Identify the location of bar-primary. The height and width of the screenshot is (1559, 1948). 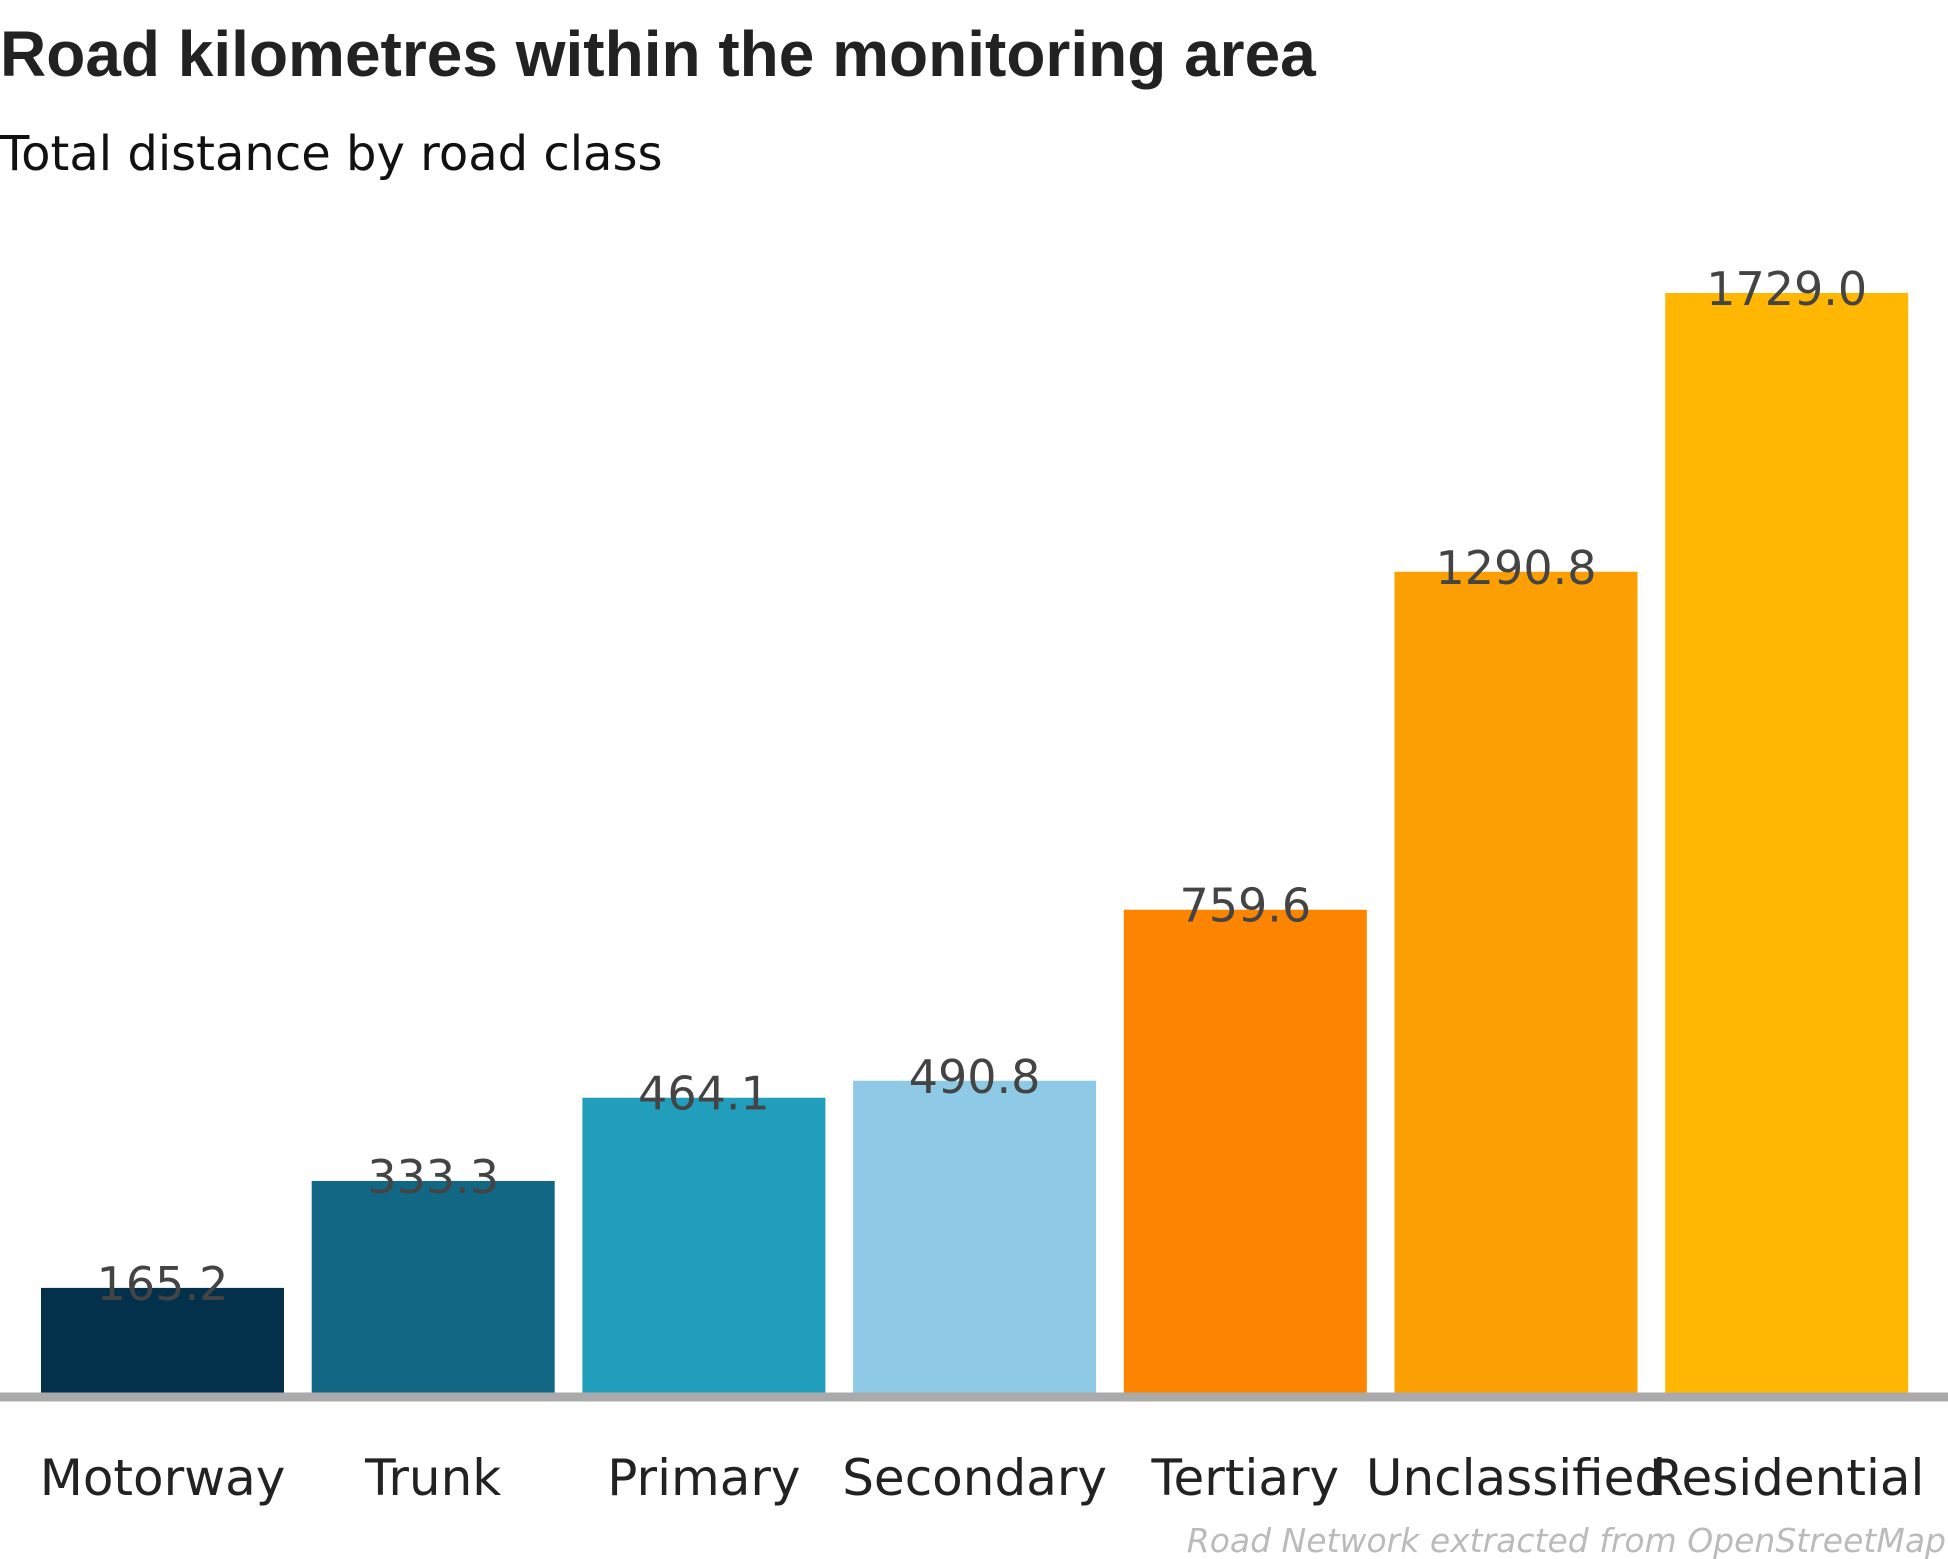
(704, 1245).